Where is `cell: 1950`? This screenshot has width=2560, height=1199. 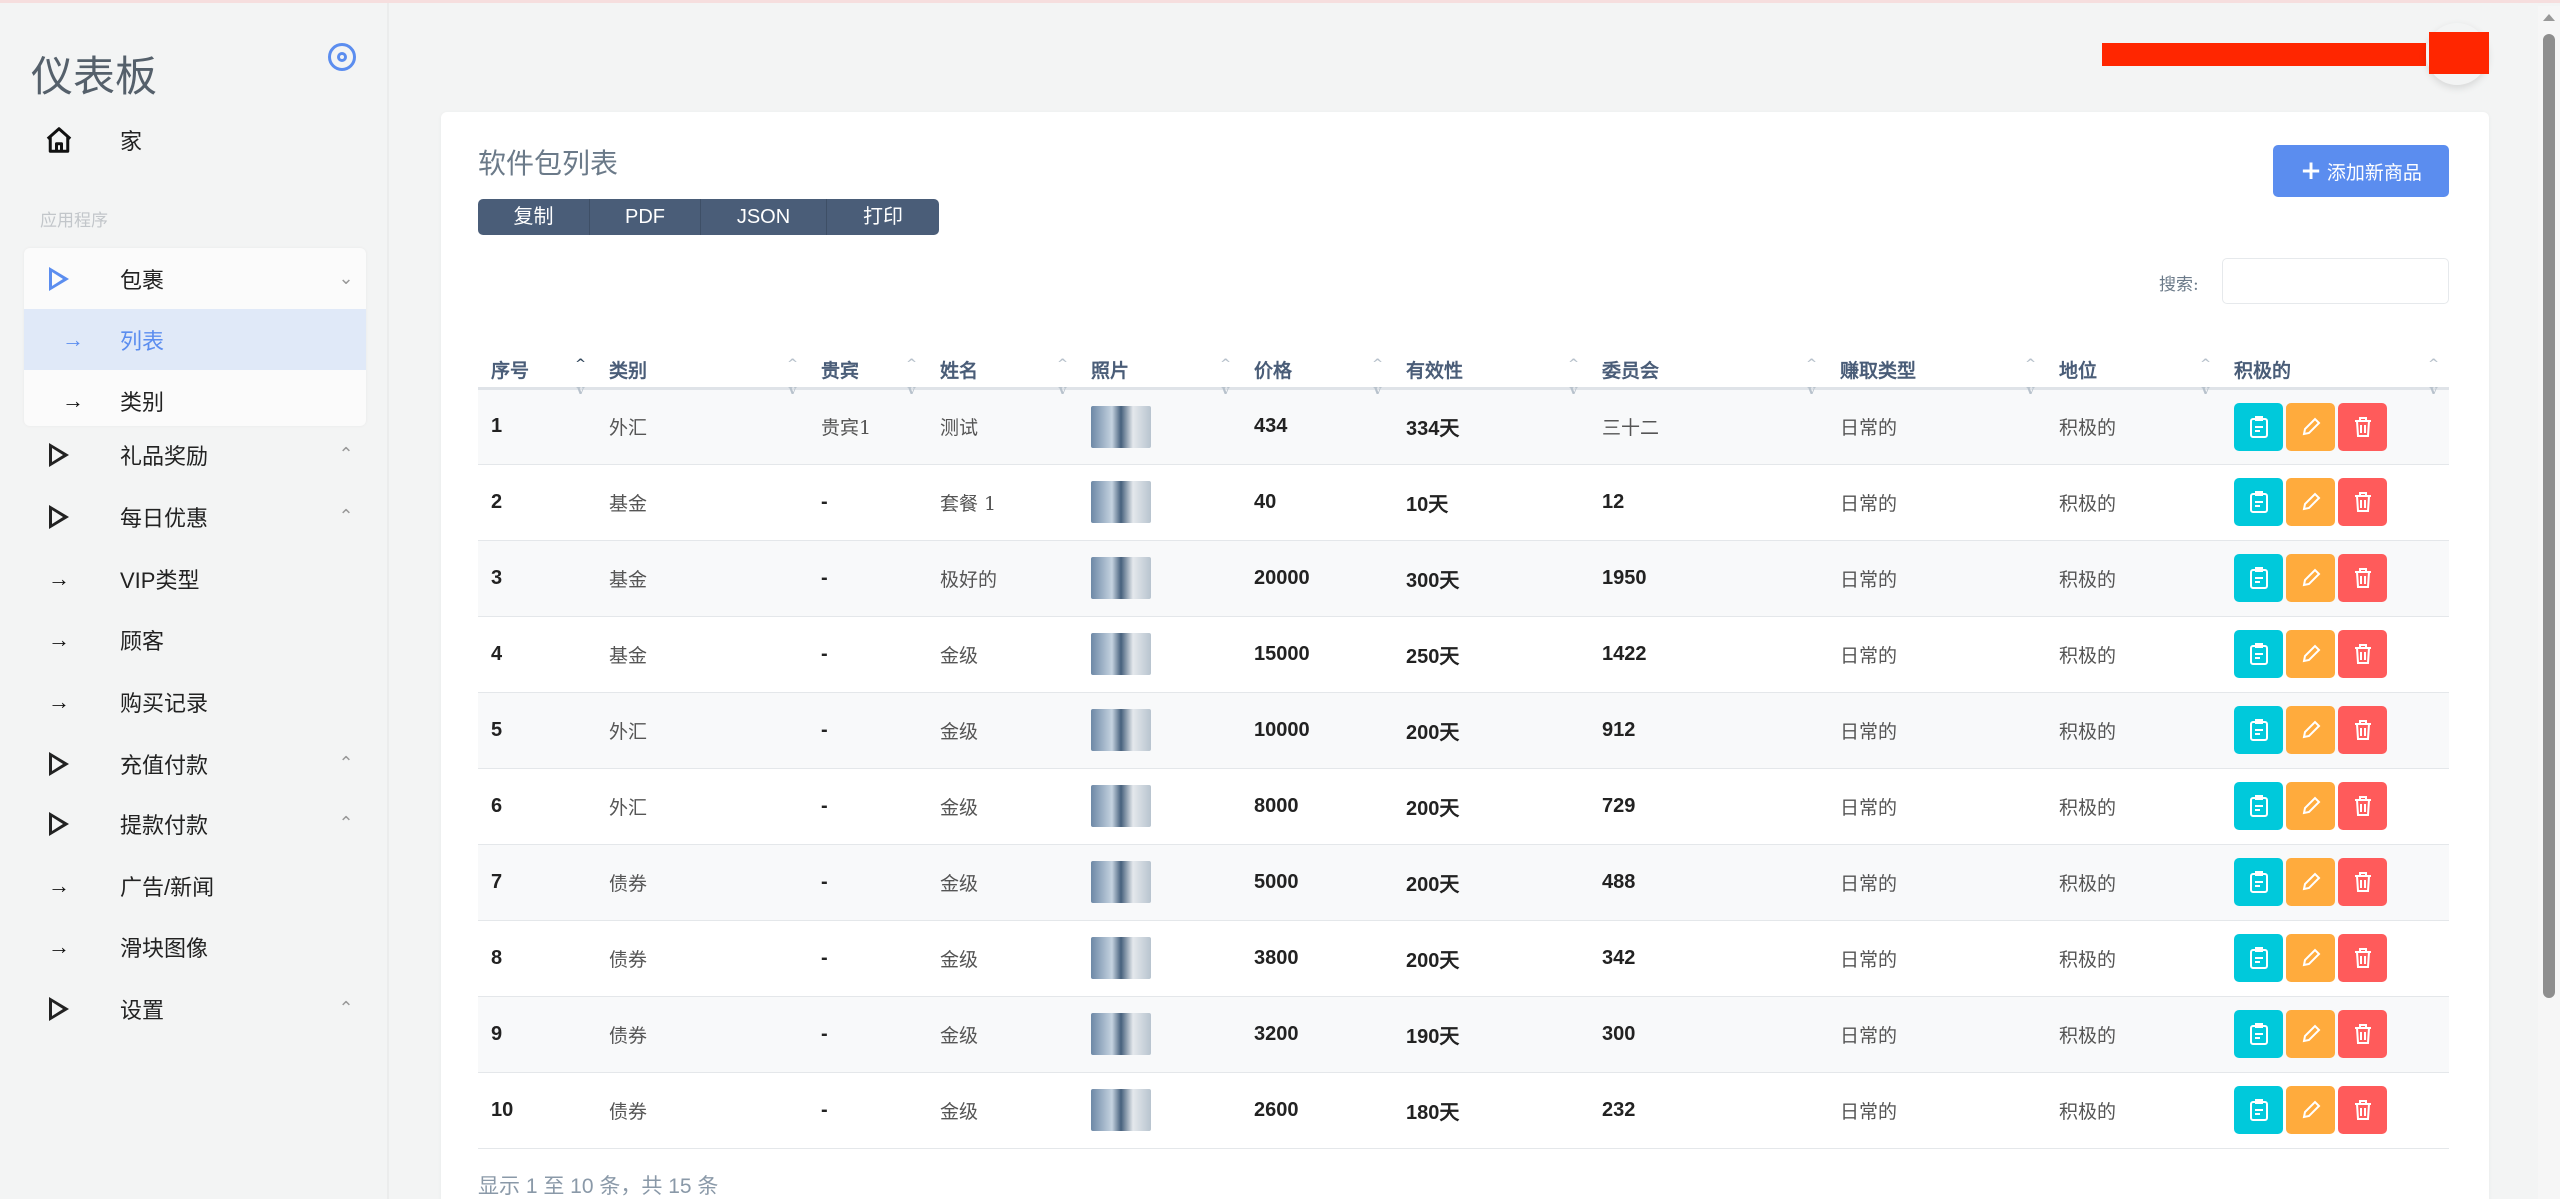
cell: 1950 is located at coordinates (1708, 578).